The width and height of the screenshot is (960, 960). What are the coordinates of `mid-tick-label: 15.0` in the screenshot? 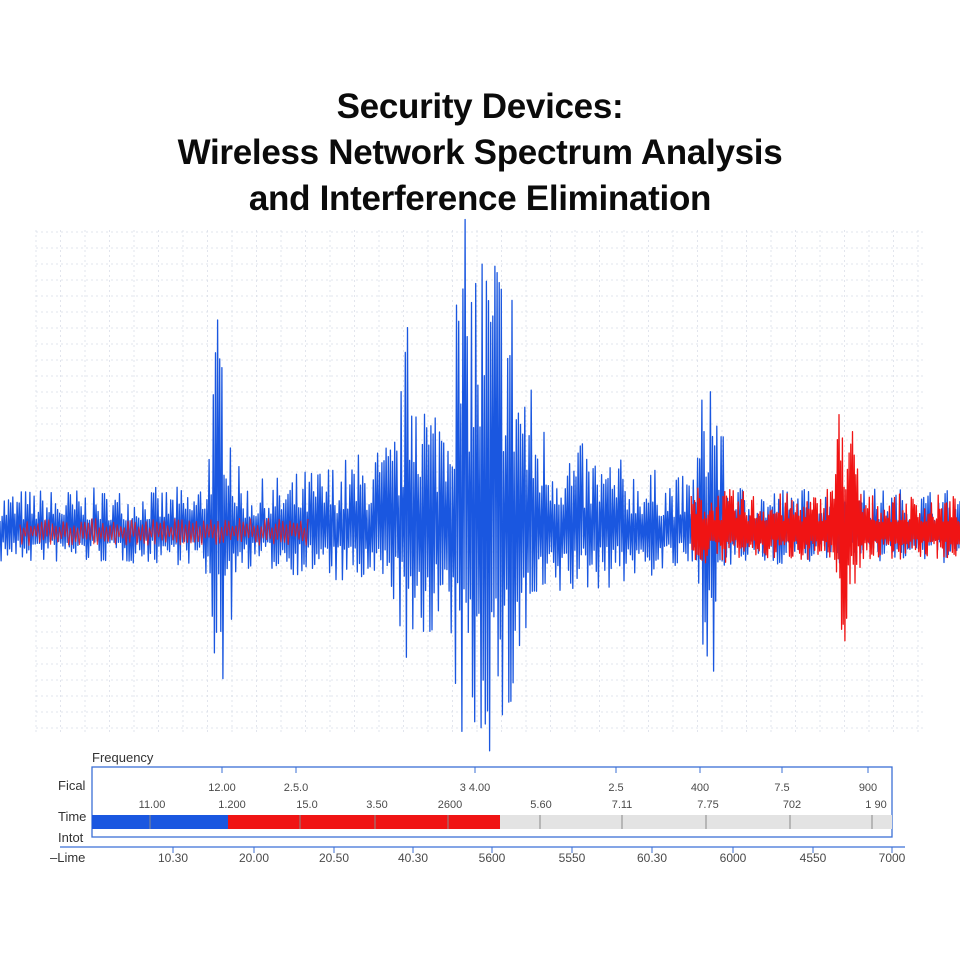 It's located at (306, 805).